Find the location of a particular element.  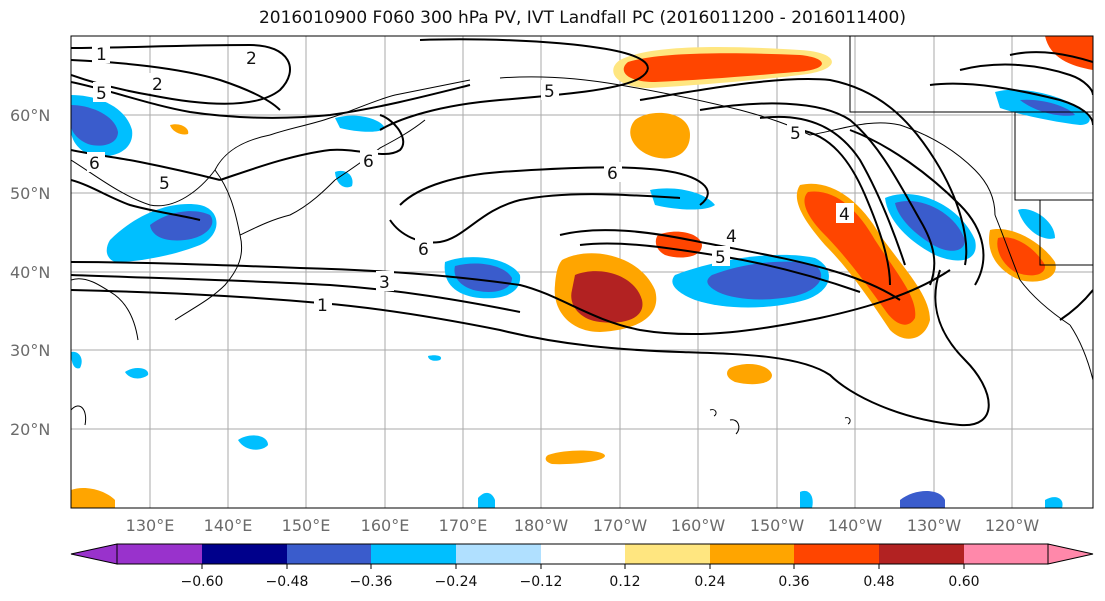

lon-label: 150°W is located at coordinates (777, 525).